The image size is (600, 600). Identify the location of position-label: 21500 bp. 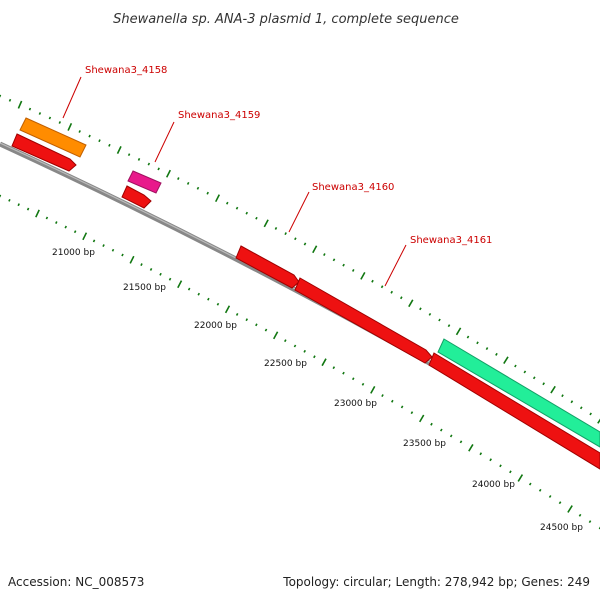
(144, 288).